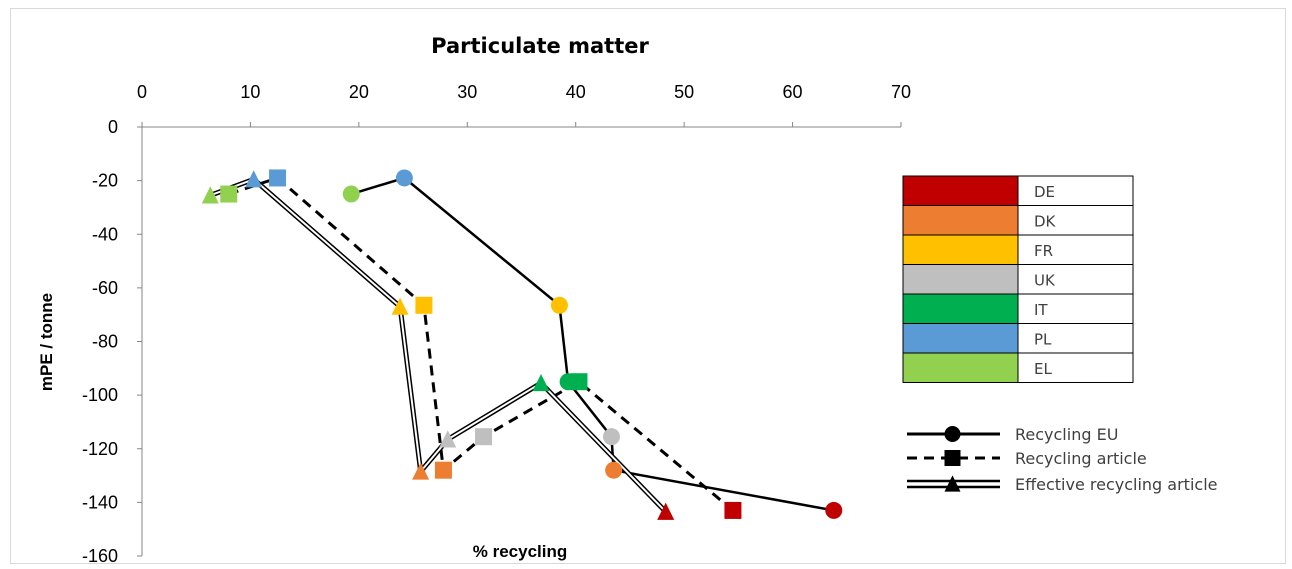 The width and height of the screenshot is (1292, 569). I want to click on x-tick-label: 0, so click(142, 92).